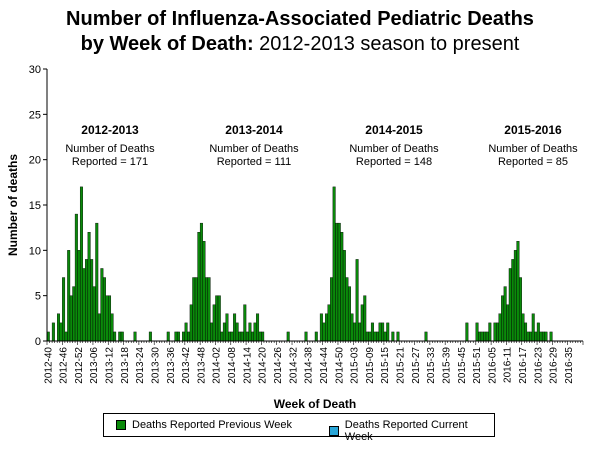  I want to click on legend-label-current: Deaths Reported Current Week, so click(406, 431).